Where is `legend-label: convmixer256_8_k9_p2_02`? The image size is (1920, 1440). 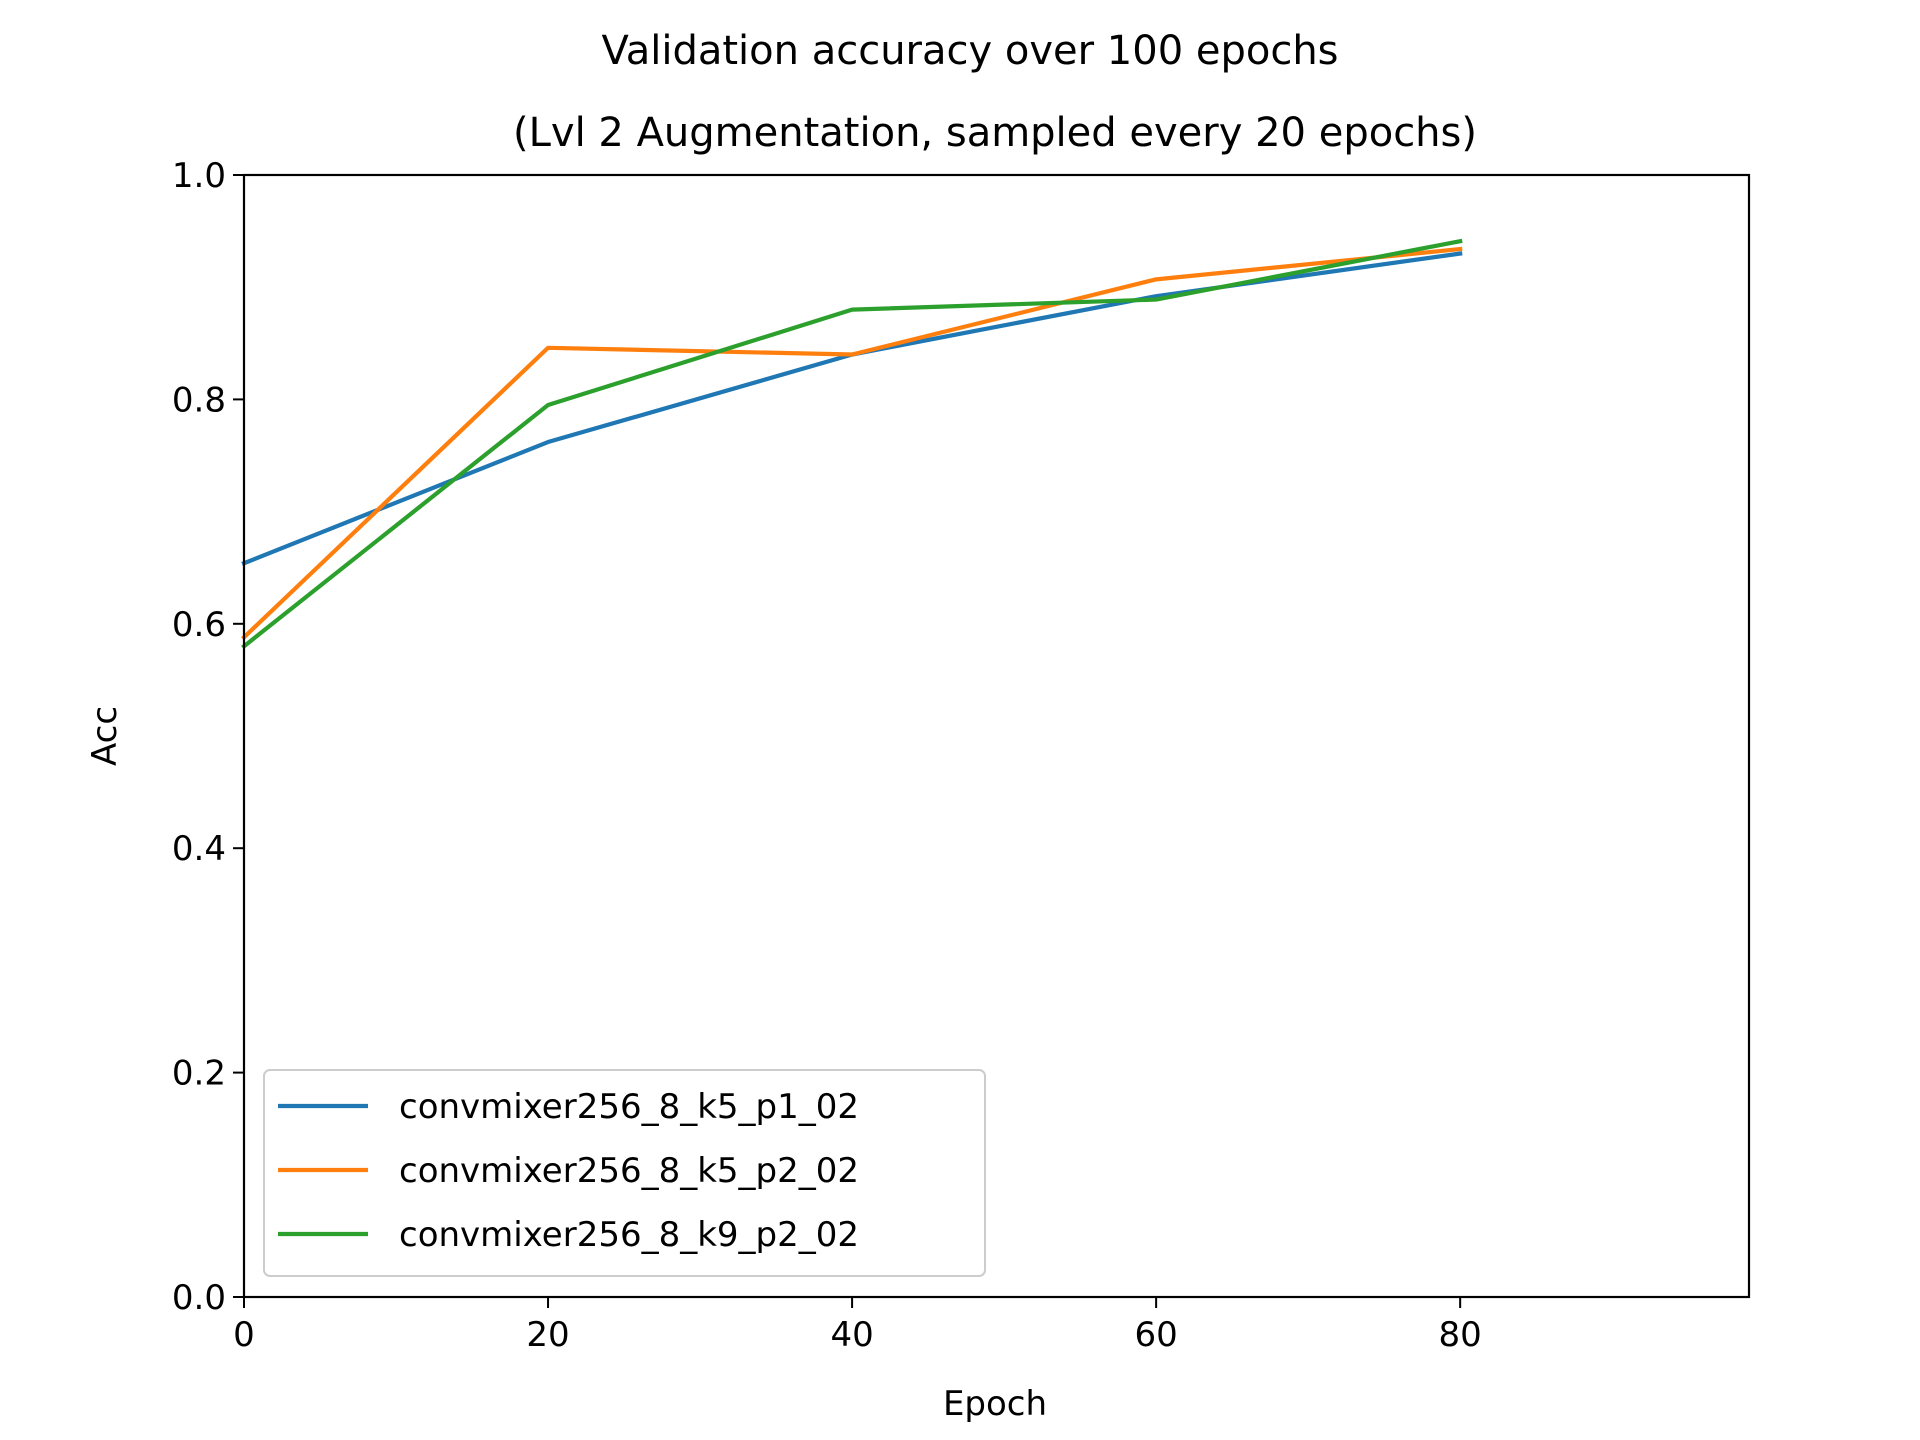
legend-label: convmixer256_8_k9_p2_02 is located at coordinates (629, 1235).